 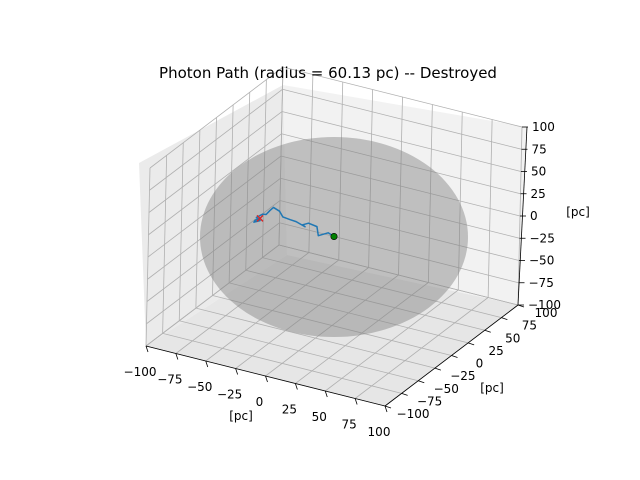 I want to click on x-tick-label: −75, so click(x=169, y=380).